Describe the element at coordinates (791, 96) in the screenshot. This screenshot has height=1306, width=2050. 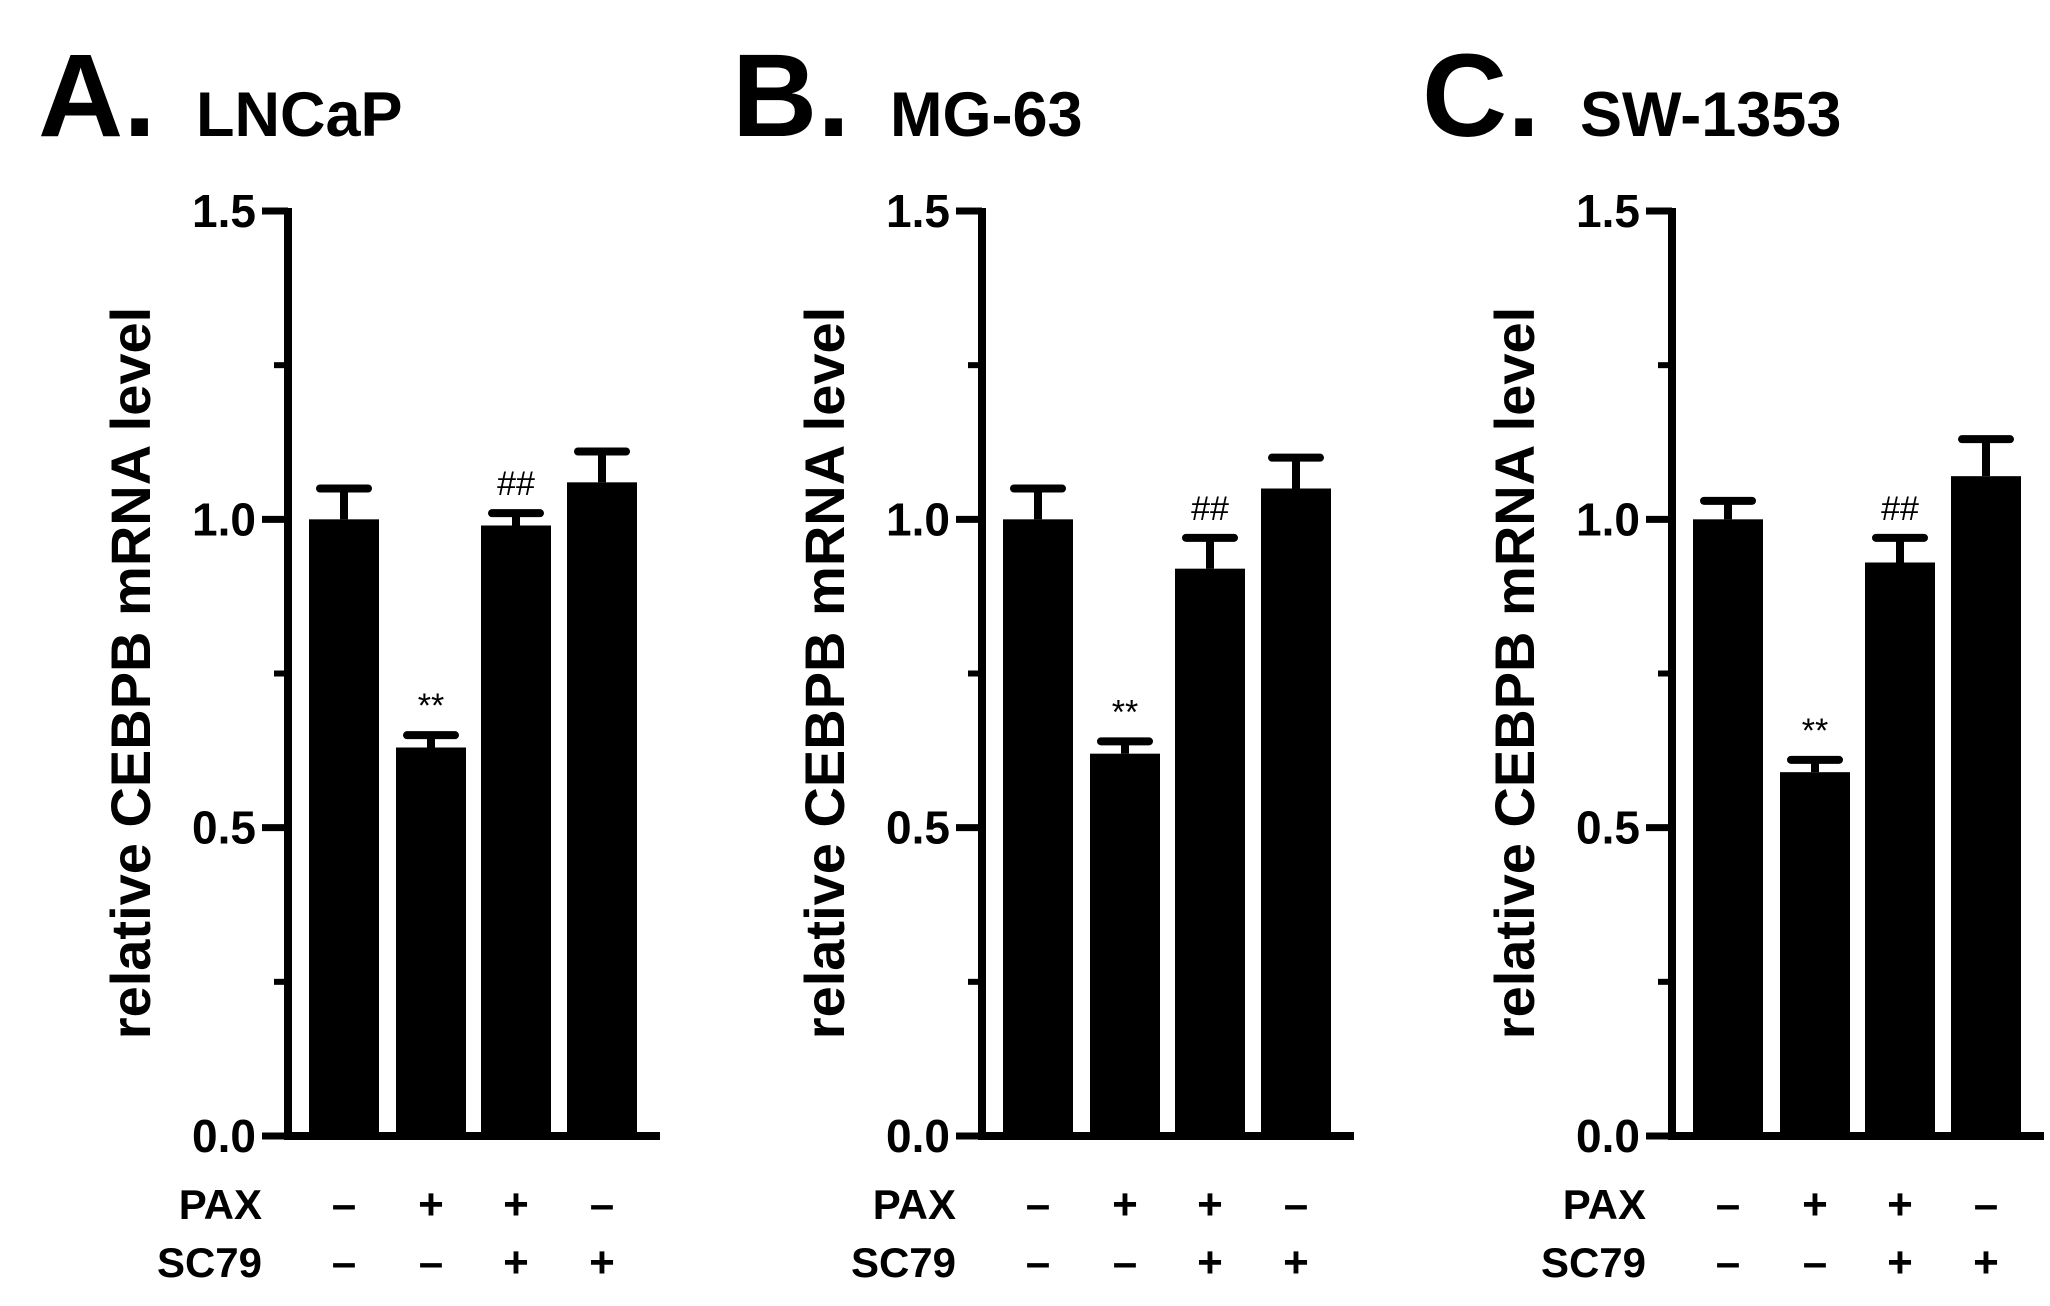
I see `panel-letter: B.` at that location.